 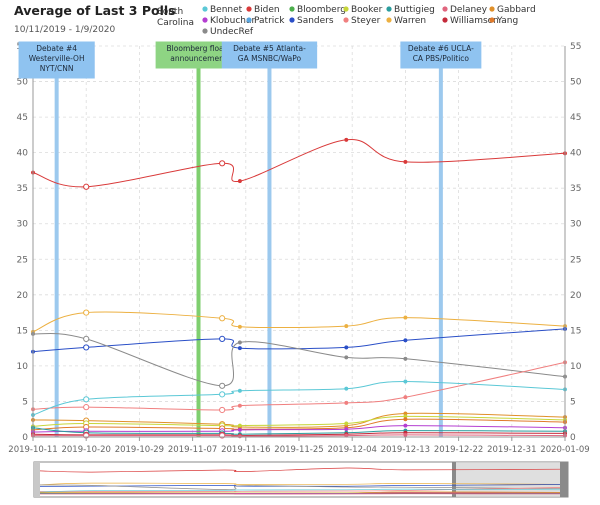 What do you see at coordinates (232, 32) in the screenshot?
I see `legend-label: UndecRef` at bounding box center [232, 32].